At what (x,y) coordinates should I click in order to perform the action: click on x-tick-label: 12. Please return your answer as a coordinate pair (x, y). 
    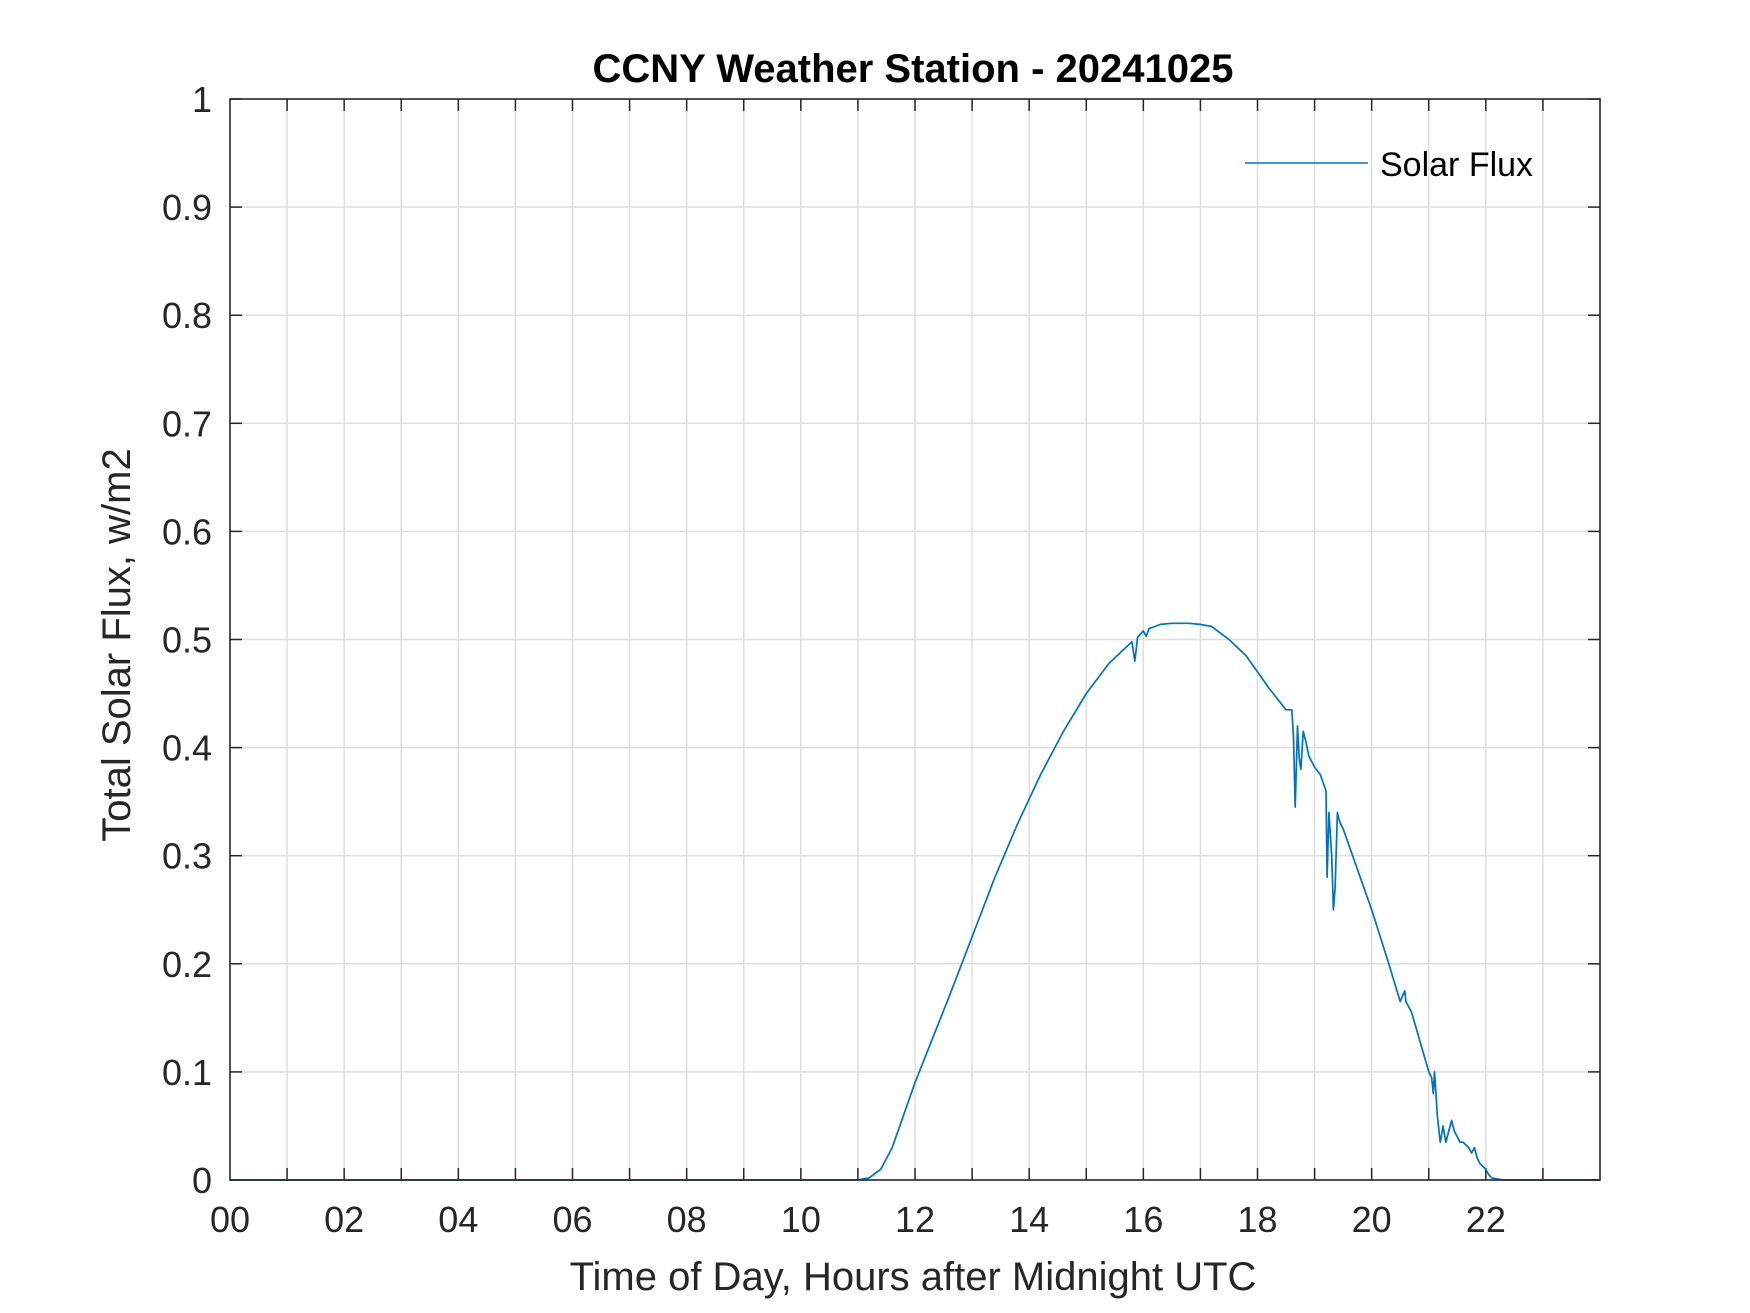
    Looking at the image, I should click on (915, 1219).